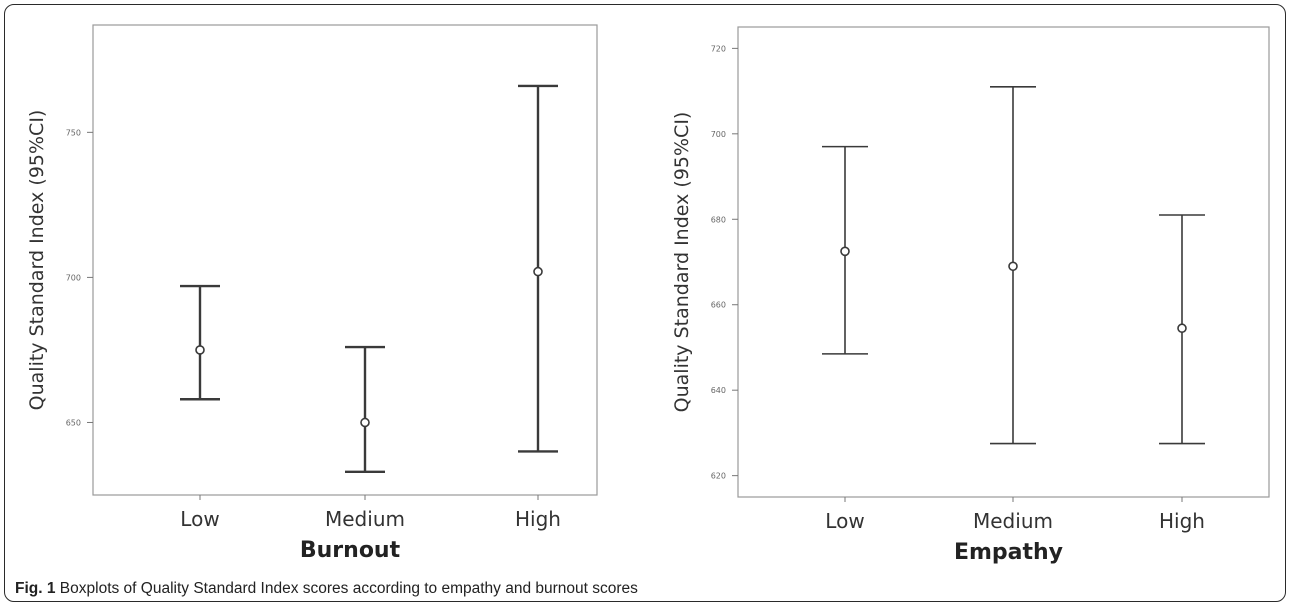  Describe the element at coordinates (718, 134) in the screenshot. I see `empathy-y-tick-label: 700` at that location.